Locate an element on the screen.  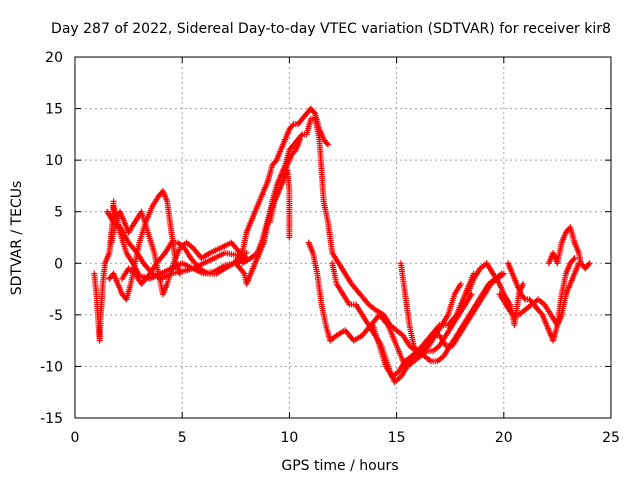
y-tick-label: 10 is located at coordinates (54, 161).